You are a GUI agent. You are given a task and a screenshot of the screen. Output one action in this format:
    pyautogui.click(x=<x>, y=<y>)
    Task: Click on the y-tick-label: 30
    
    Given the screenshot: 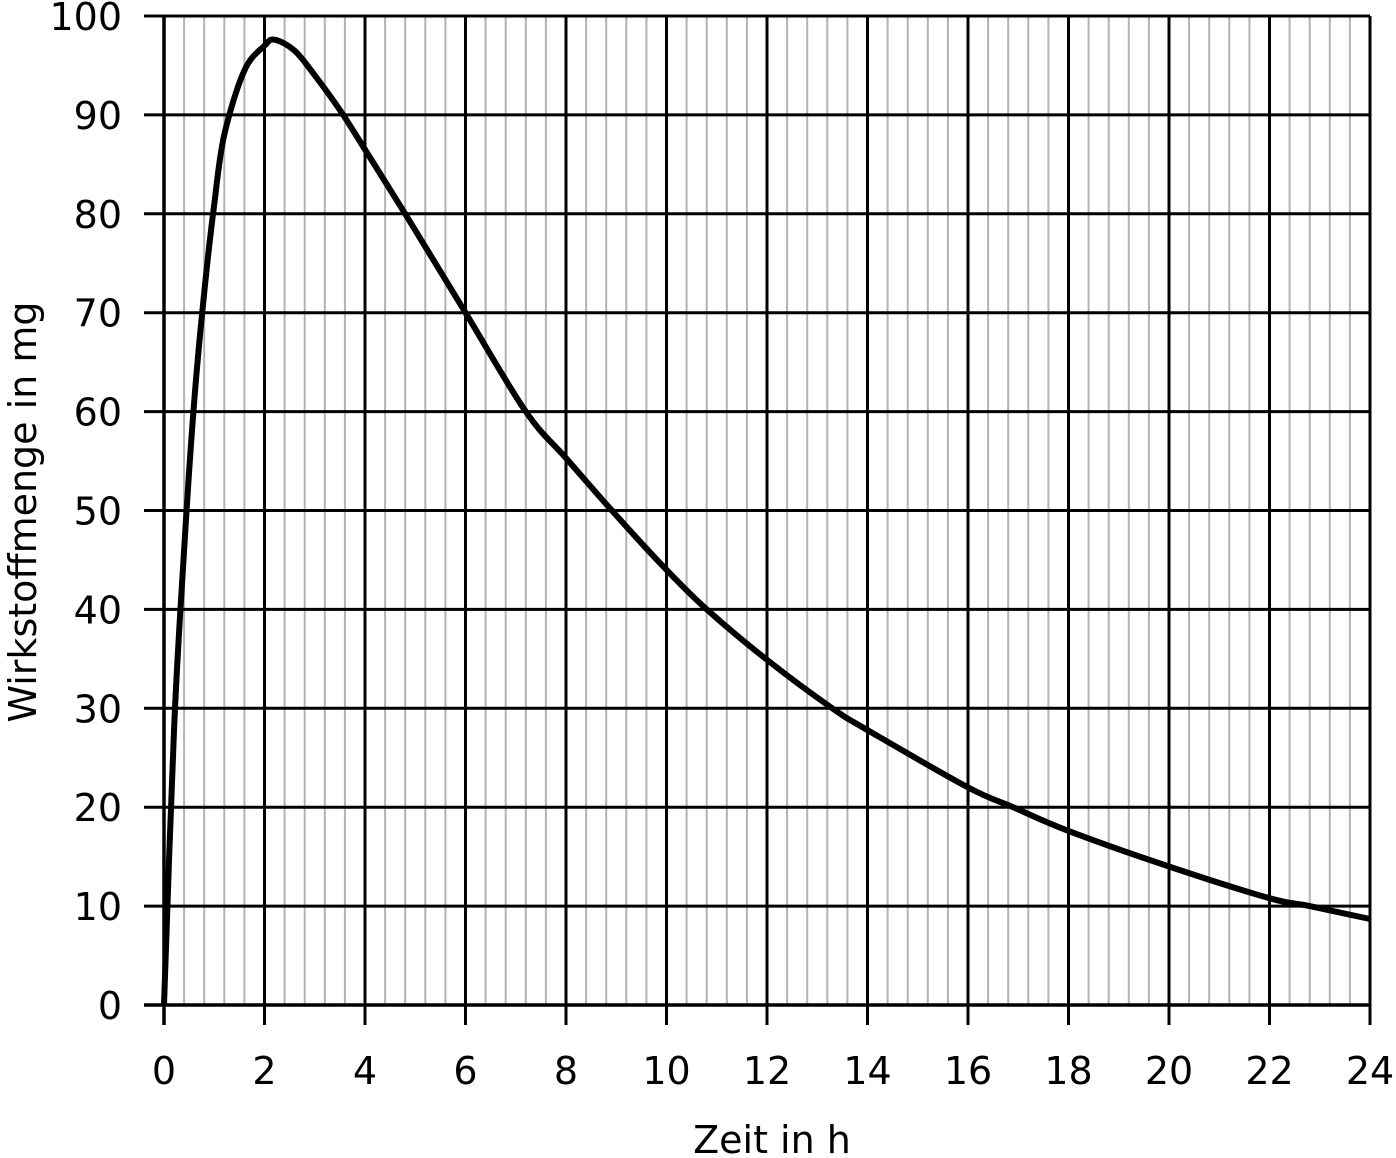 What is the action you would take?
    pyautogui.click(x=98, y=709)
    